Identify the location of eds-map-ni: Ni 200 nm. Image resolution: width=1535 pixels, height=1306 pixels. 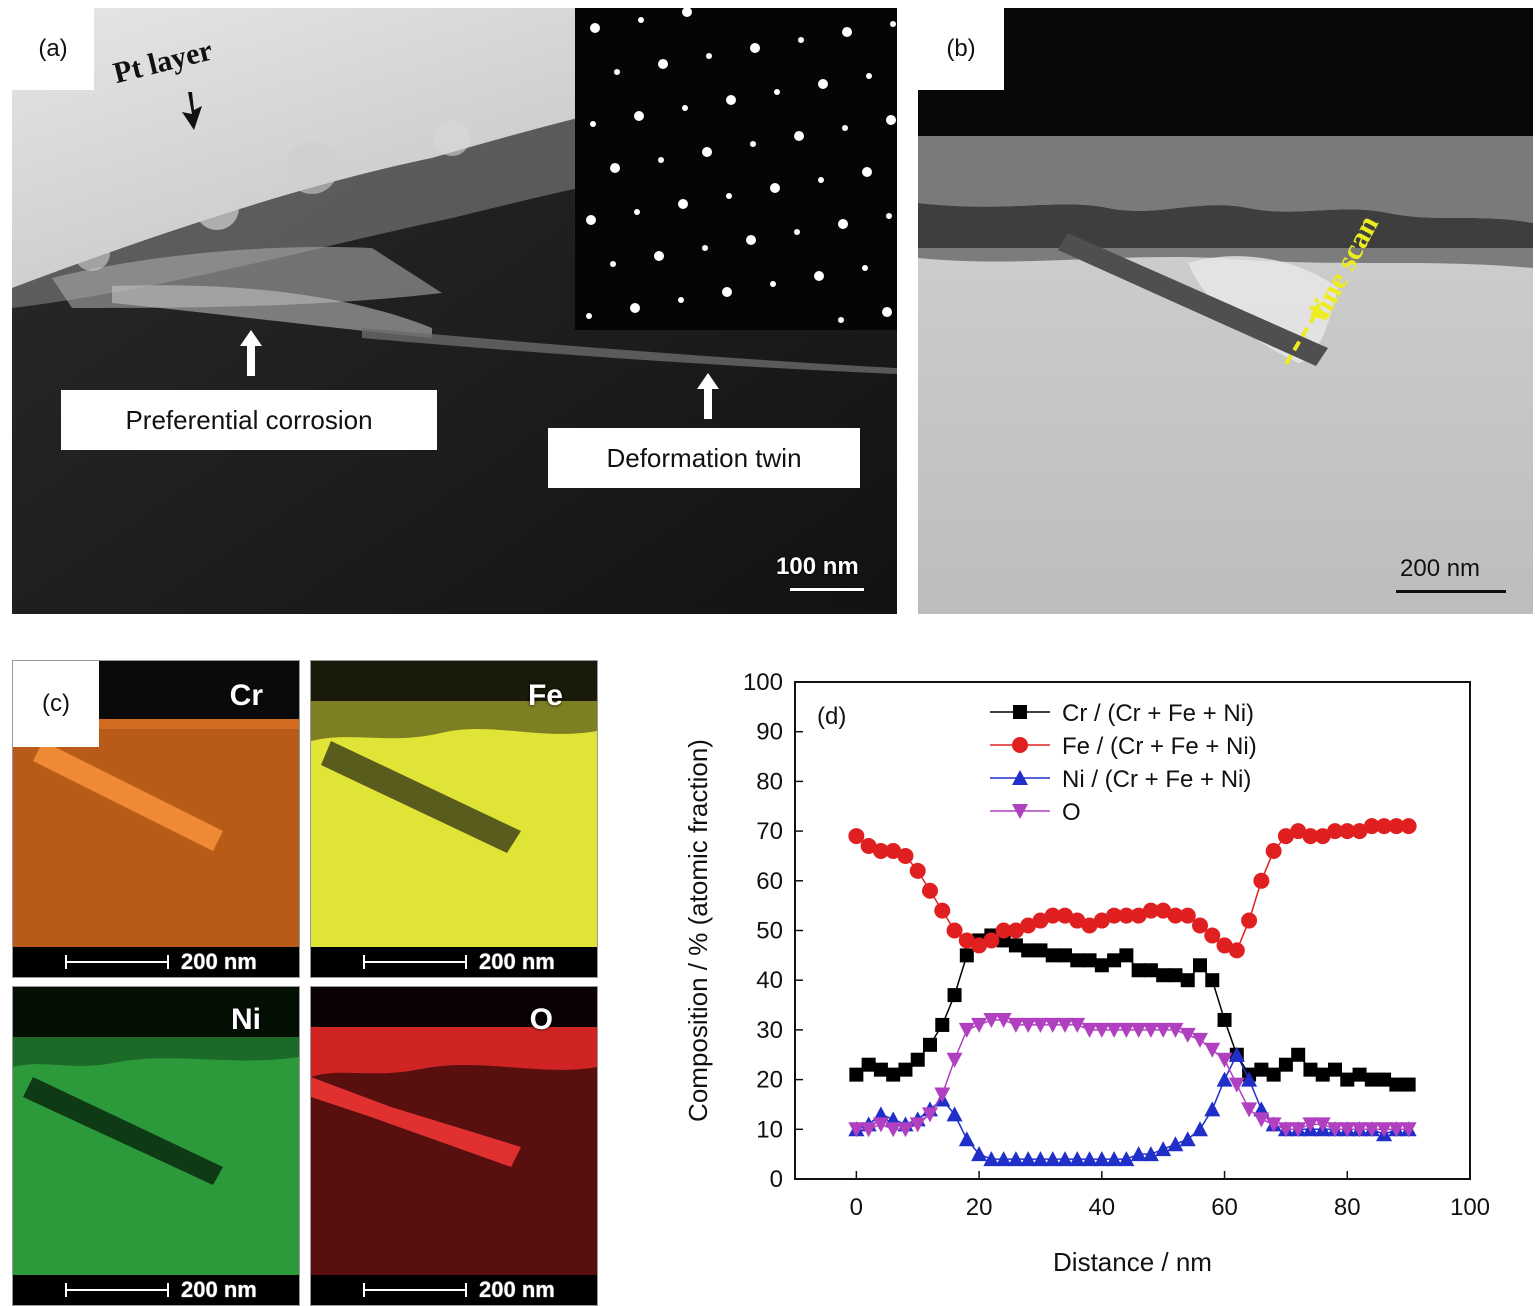
(156, 1146).